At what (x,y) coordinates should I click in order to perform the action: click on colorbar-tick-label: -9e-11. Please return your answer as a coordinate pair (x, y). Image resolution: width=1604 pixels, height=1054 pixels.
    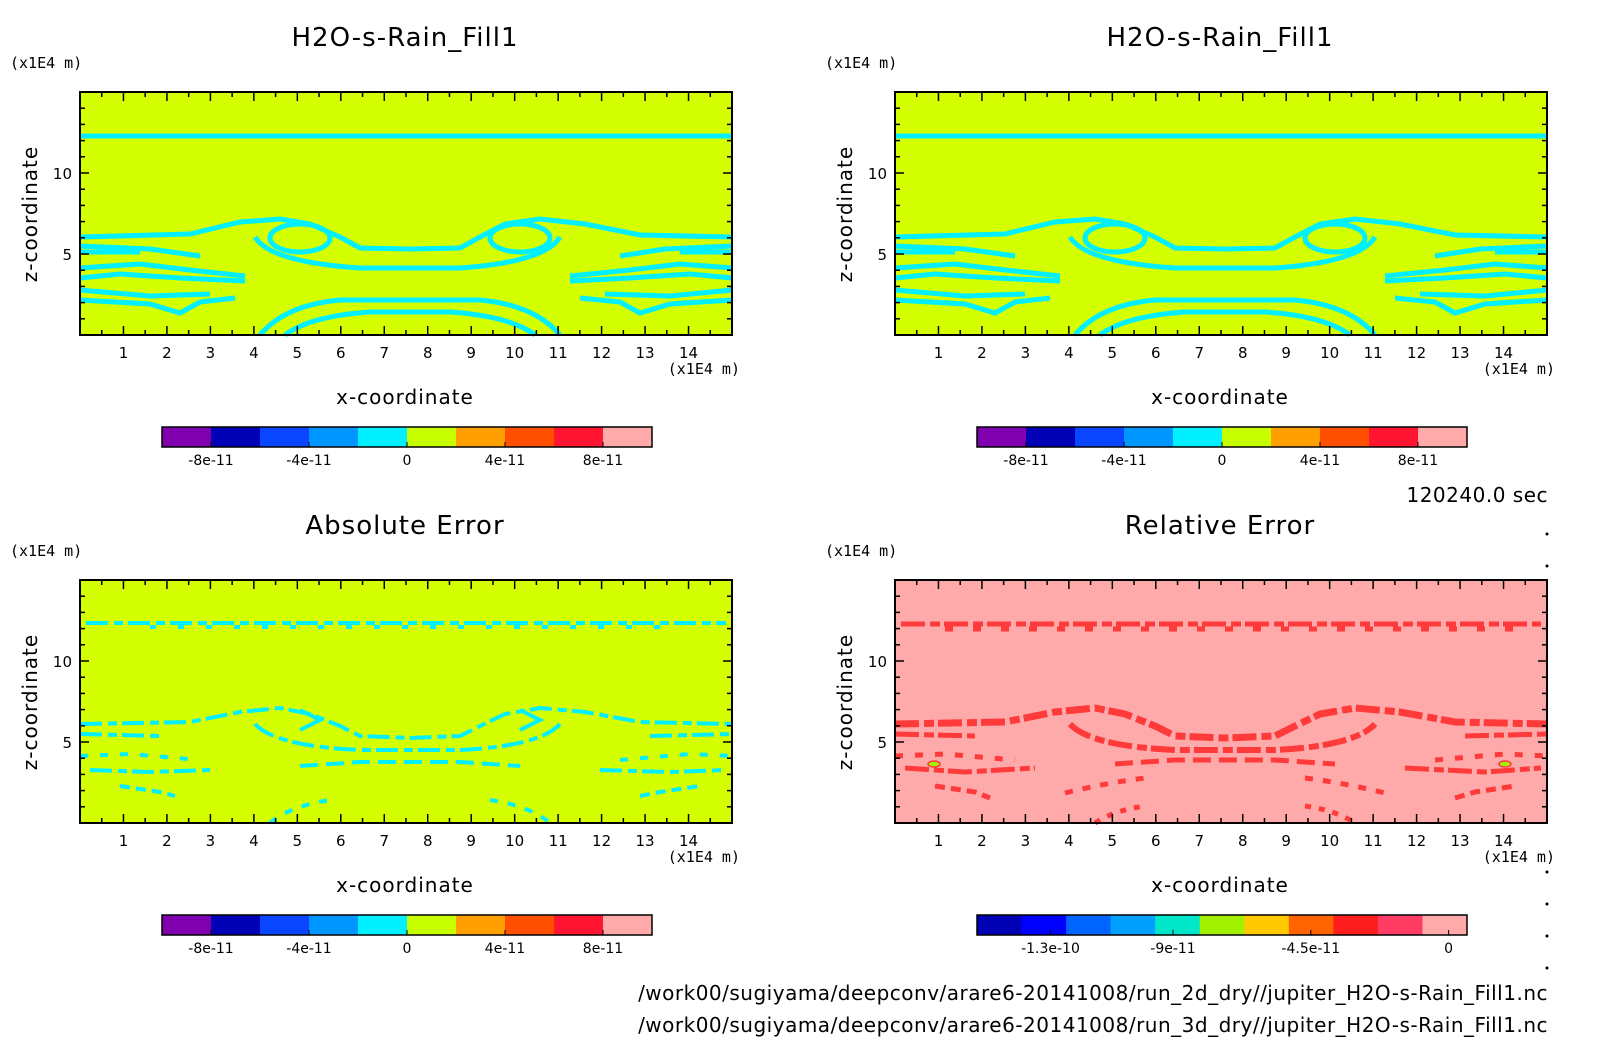
    Looking at the image, I should click on (1172, 949).